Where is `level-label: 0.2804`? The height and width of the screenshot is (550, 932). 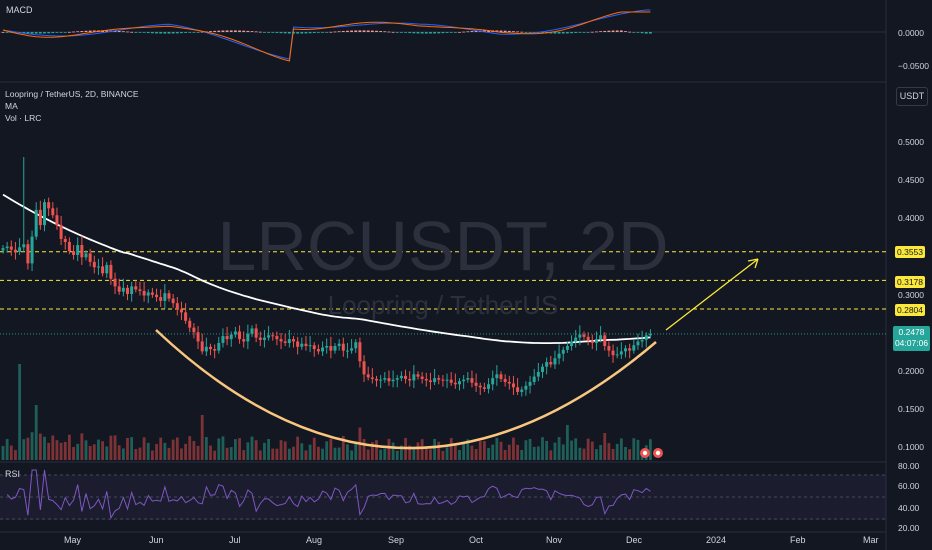 level-label: 0.2804 is located at coordinates (910, 310).